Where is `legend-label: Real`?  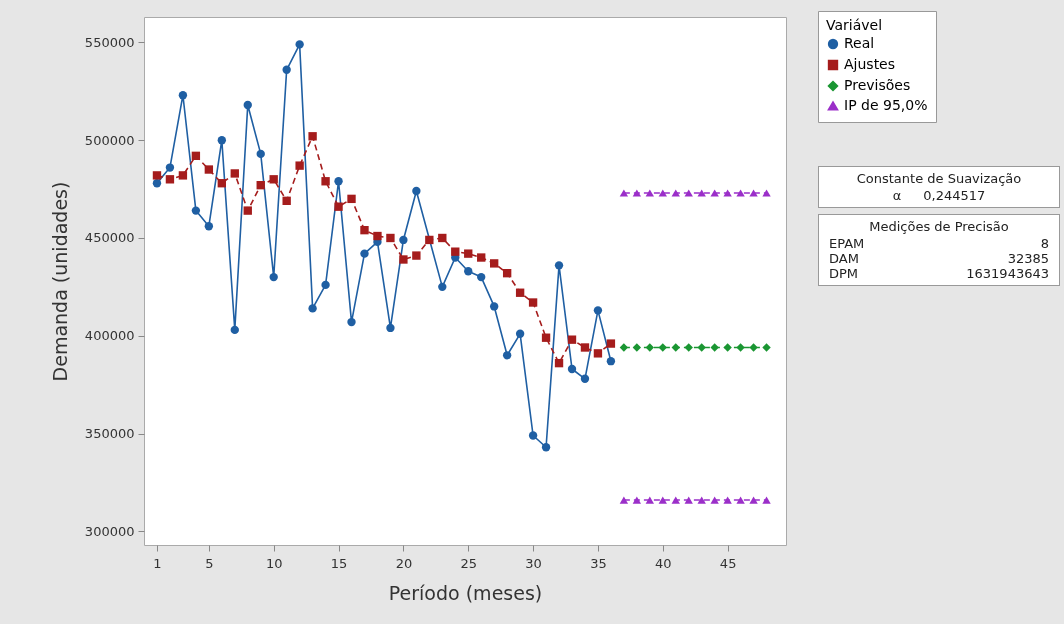
legend-label: Real is located at coordinates (859, 43).